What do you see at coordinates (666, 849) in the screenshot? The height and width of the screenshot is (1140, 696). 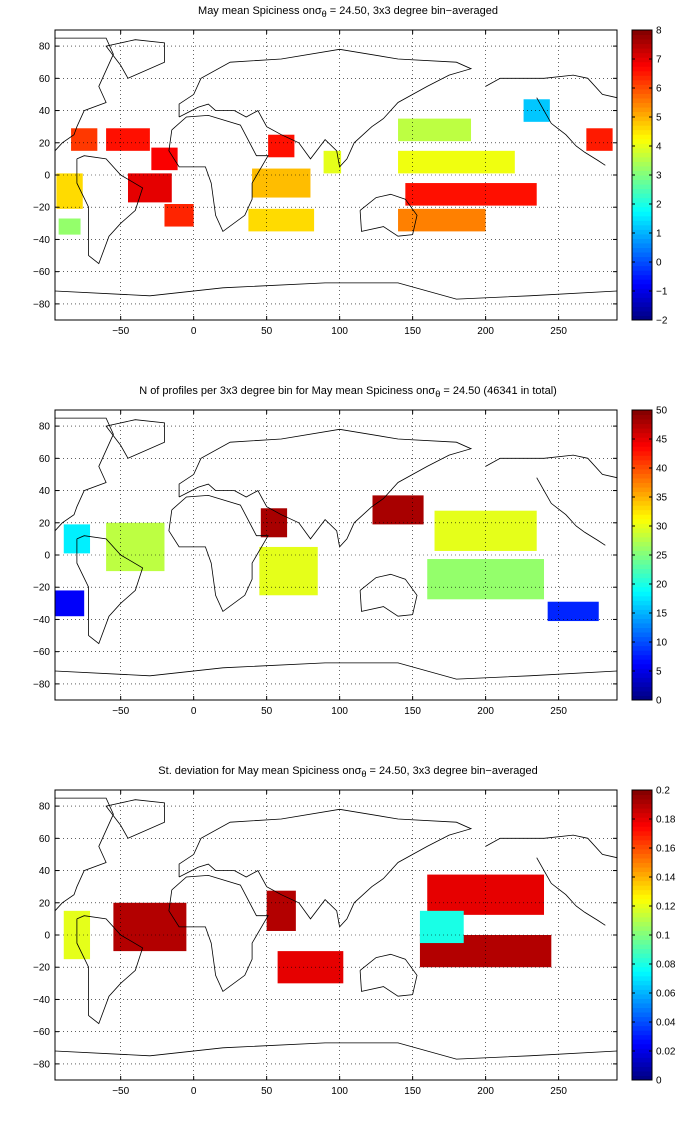 I see `colorbar-tick-label: 0.16` at bounding box center [666, 849].